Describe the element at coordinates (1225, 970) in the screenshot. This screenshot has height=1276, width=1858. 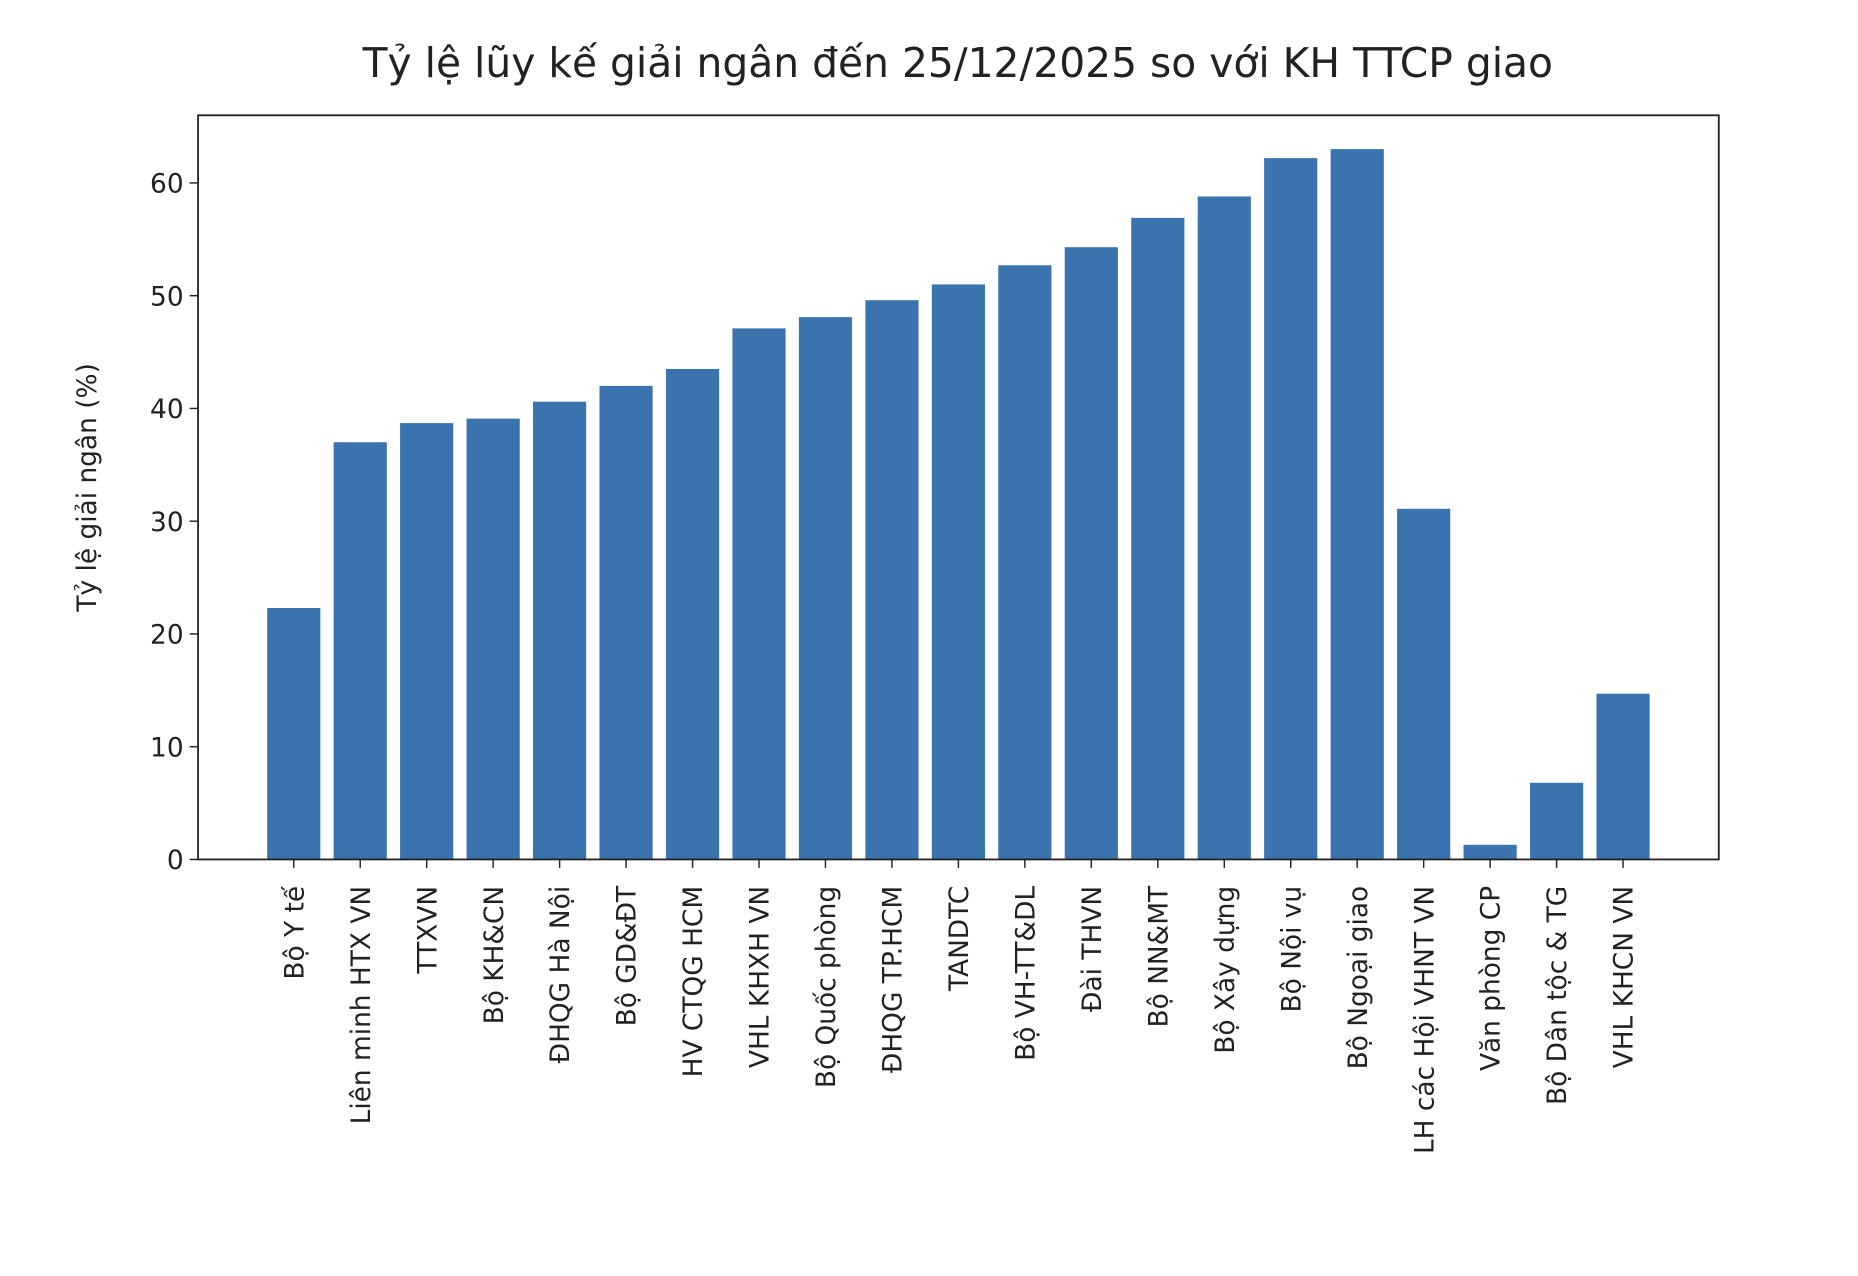
I see `x-tick-label: Bộ Xây dựng` at that location.